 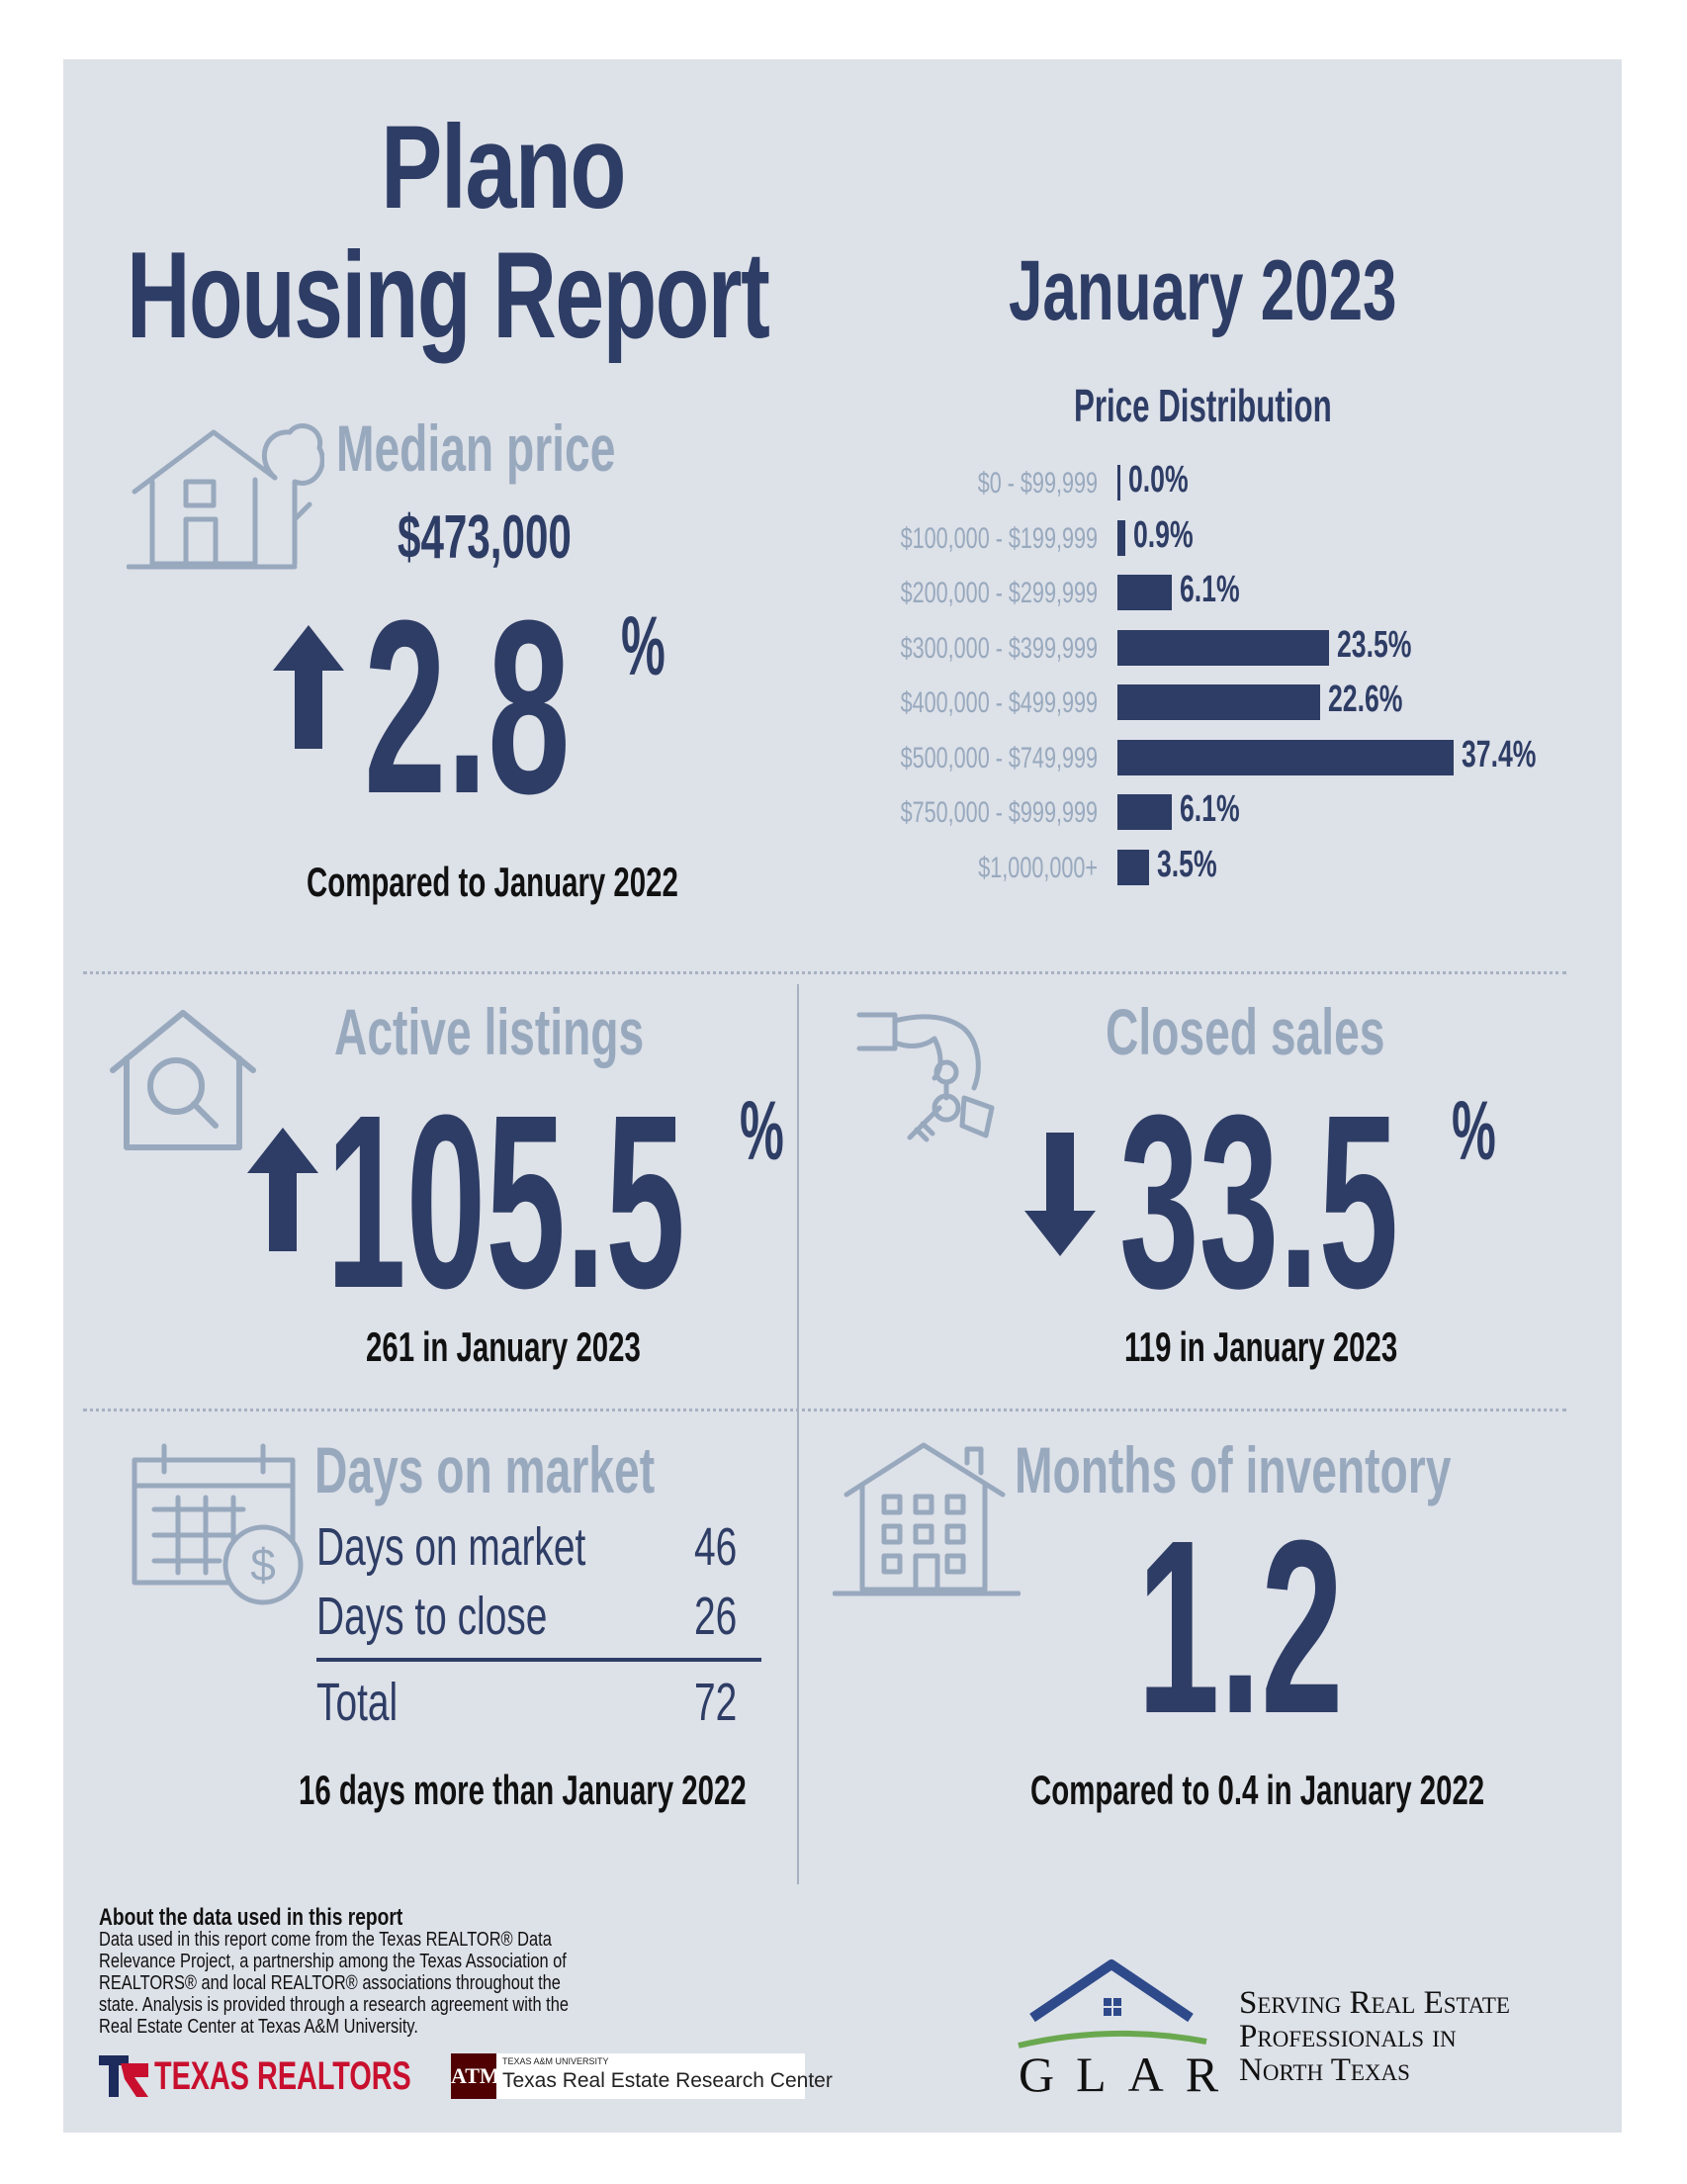 What do you see at coordinates (1365, 699) in the screenshot?
I see `bar-value-label: 22.6%` at bounding box center [1365, 699].